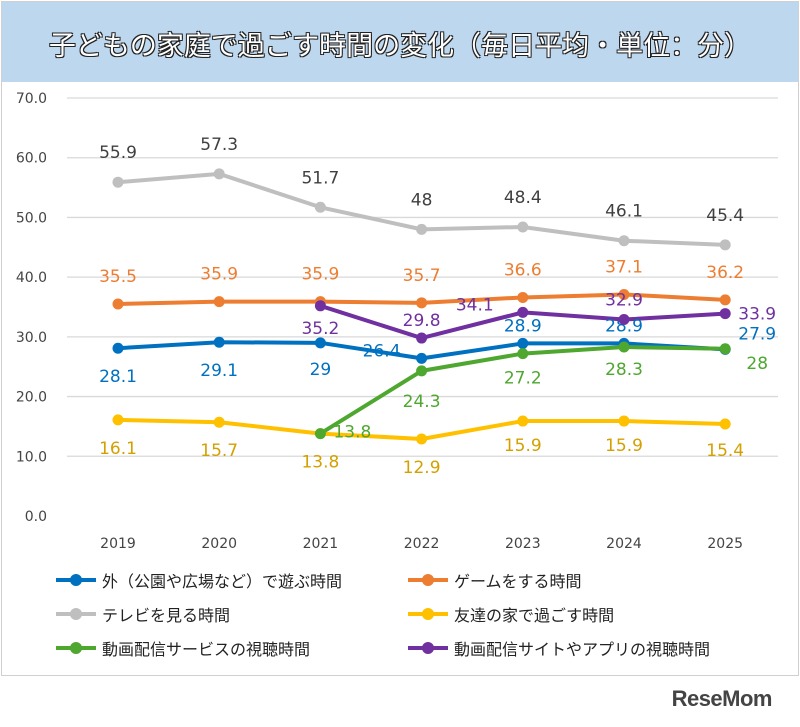 The image size is (800, 727). What do you see at coordinates (725, 451) in the screenshot?
I see `data-label: 15.4` at bounding box center [725, 451].